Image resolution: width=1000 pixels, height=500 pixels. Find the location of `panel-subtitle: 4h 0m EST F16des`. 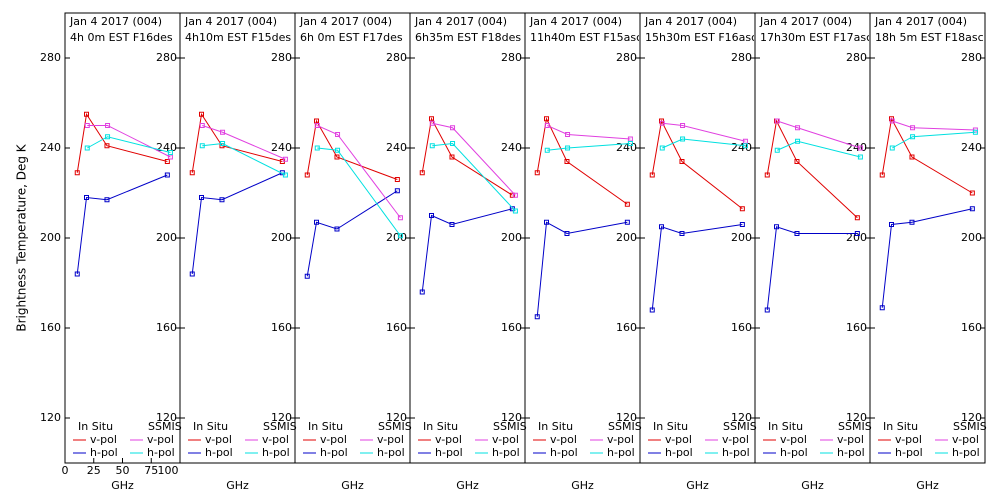

panel-subtitle: 4h 0m EST F16des is located at coordinates (121, 37).